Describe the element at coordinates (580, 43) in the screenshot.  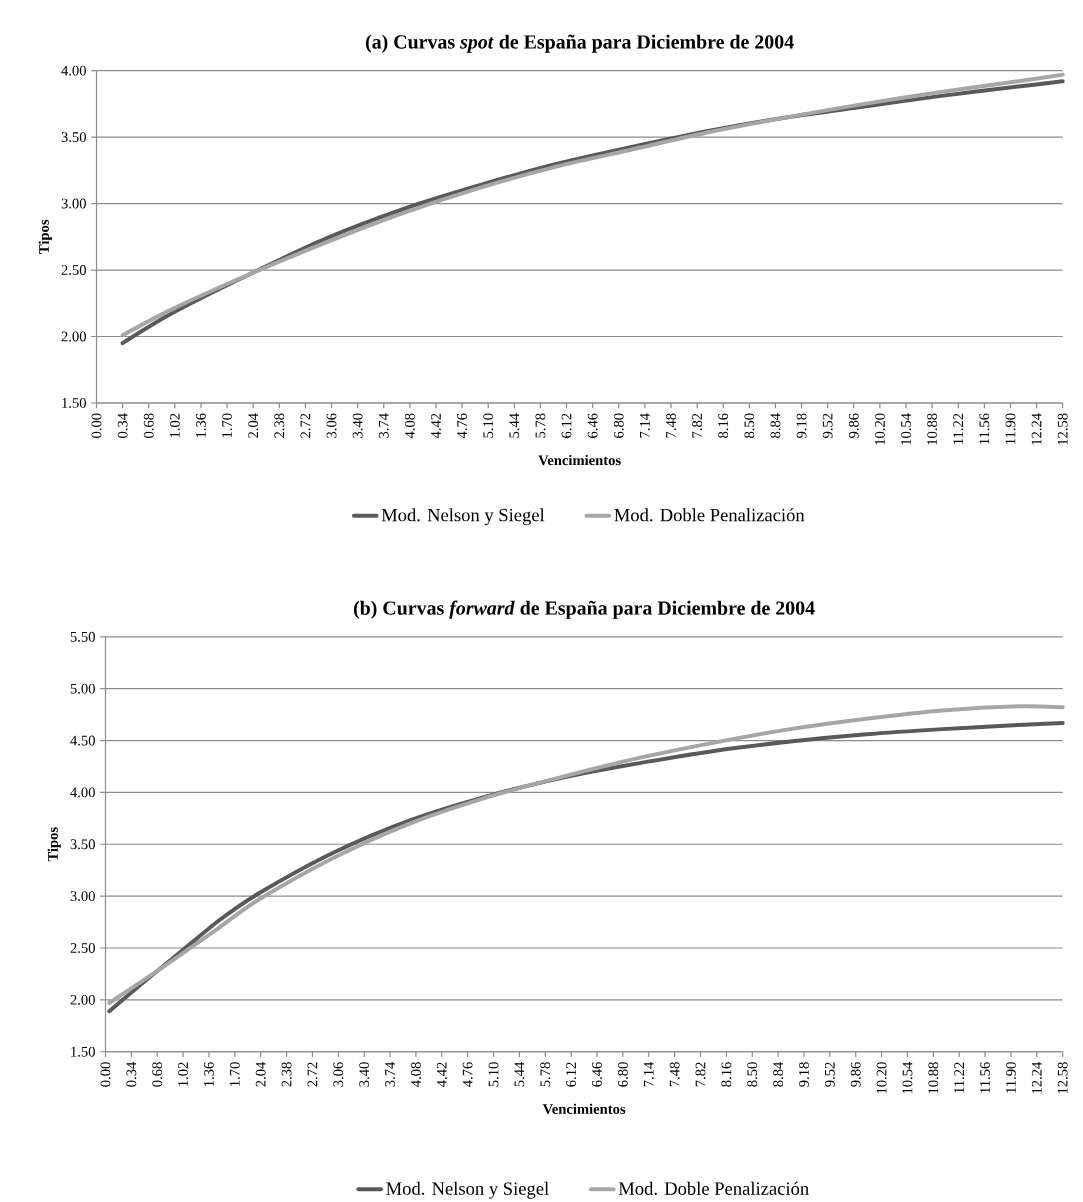
I see `chart-title: (a) Curvas spot de España para Diciembre de 2004` at that location.